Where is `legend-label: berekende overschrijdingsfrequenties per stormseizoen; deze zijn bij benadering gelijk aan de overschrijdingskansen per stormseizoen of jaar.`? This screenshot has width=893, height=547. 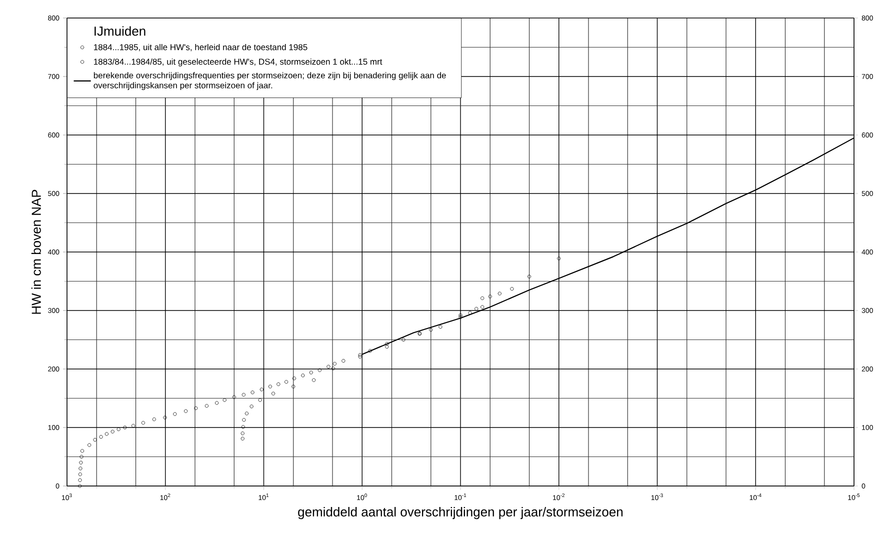
legend-label: berekende overschrijdingsfrequenties per stormseizoen; deze zijn bij benadering gelijk aan de overschrijdingskansen per stormseizoen of jaar. is located at coordinates (270, 81).